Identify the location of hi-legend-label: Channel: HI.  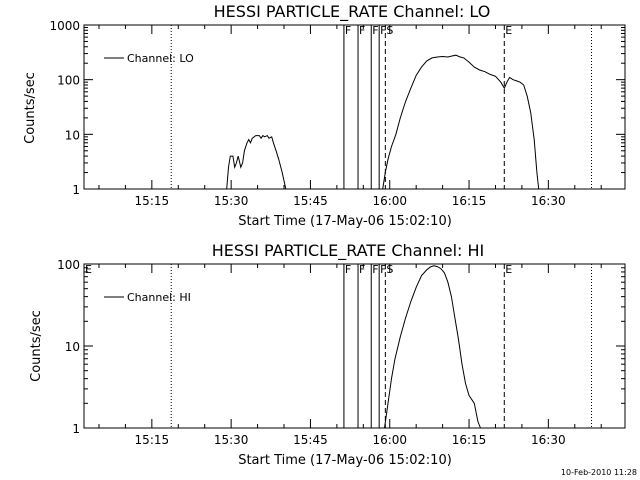
(159, 297).